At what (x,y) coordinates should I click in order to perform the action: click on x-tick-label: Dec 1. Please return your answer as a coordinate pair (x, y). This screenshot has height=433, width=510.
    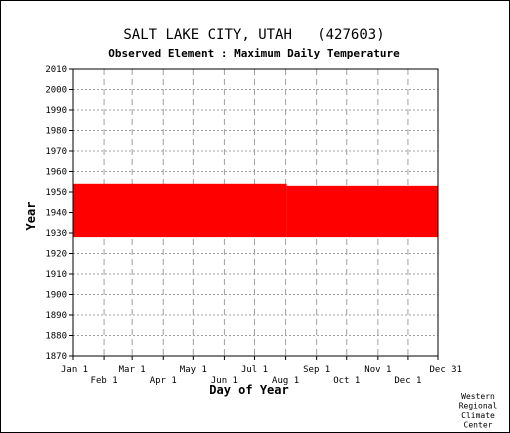
    Looking at the image, I should click on (407, 381).